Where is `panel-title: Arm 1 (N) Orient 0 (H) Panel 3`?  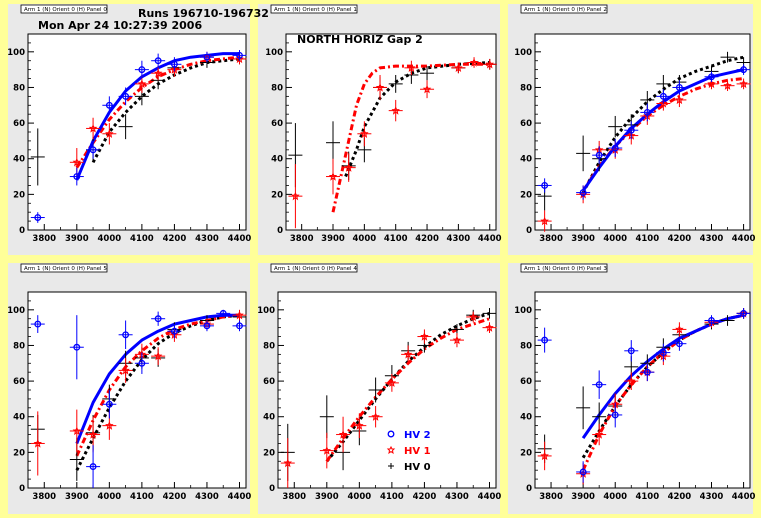 panel-title: Arm 1 (N) Orient 0 (H) Panel 3 is located at coordinates (565, 269).